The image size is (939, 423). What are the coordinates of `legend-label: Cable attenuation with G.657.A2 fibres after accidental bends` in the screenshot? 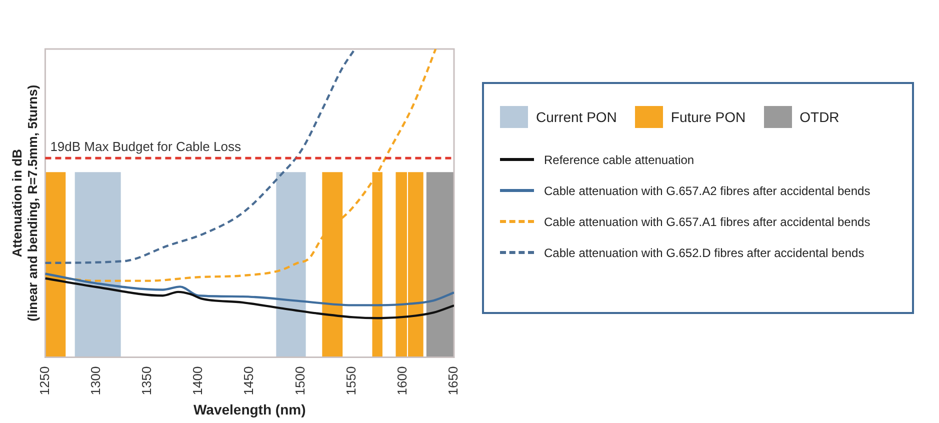 It's located at (707, 191).